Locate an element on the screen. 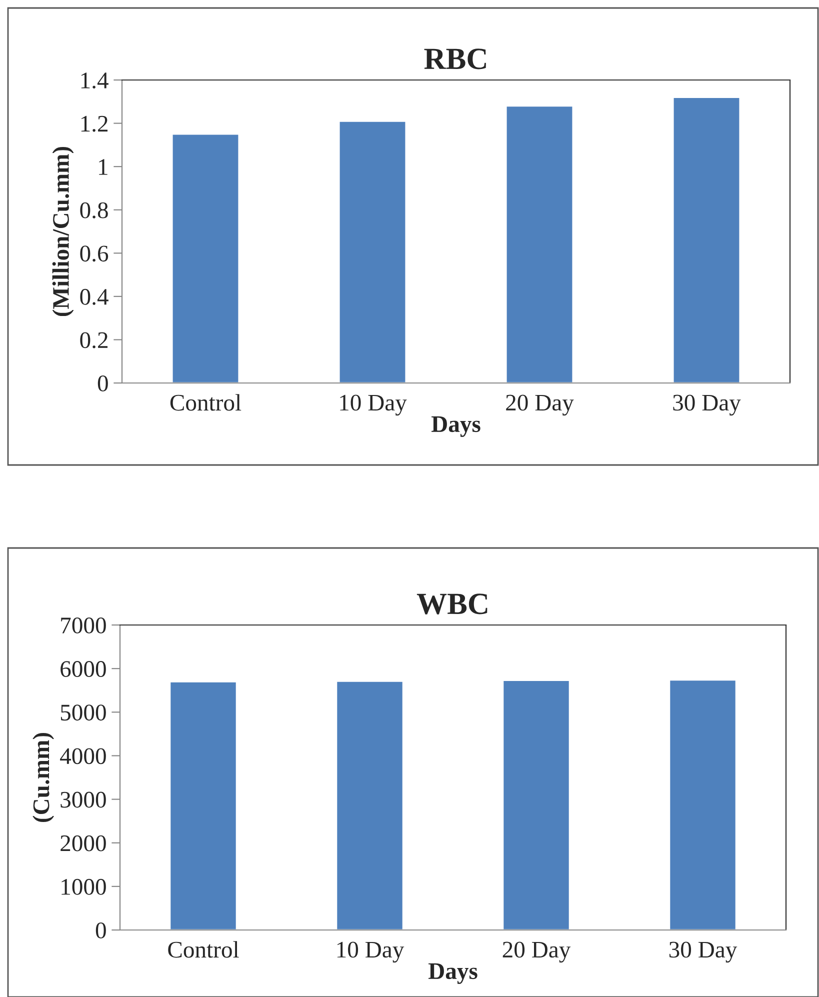 The height and width of the screenshot is (997, 819). y-tick-label: 4000 is located at coordinates (83, 756).